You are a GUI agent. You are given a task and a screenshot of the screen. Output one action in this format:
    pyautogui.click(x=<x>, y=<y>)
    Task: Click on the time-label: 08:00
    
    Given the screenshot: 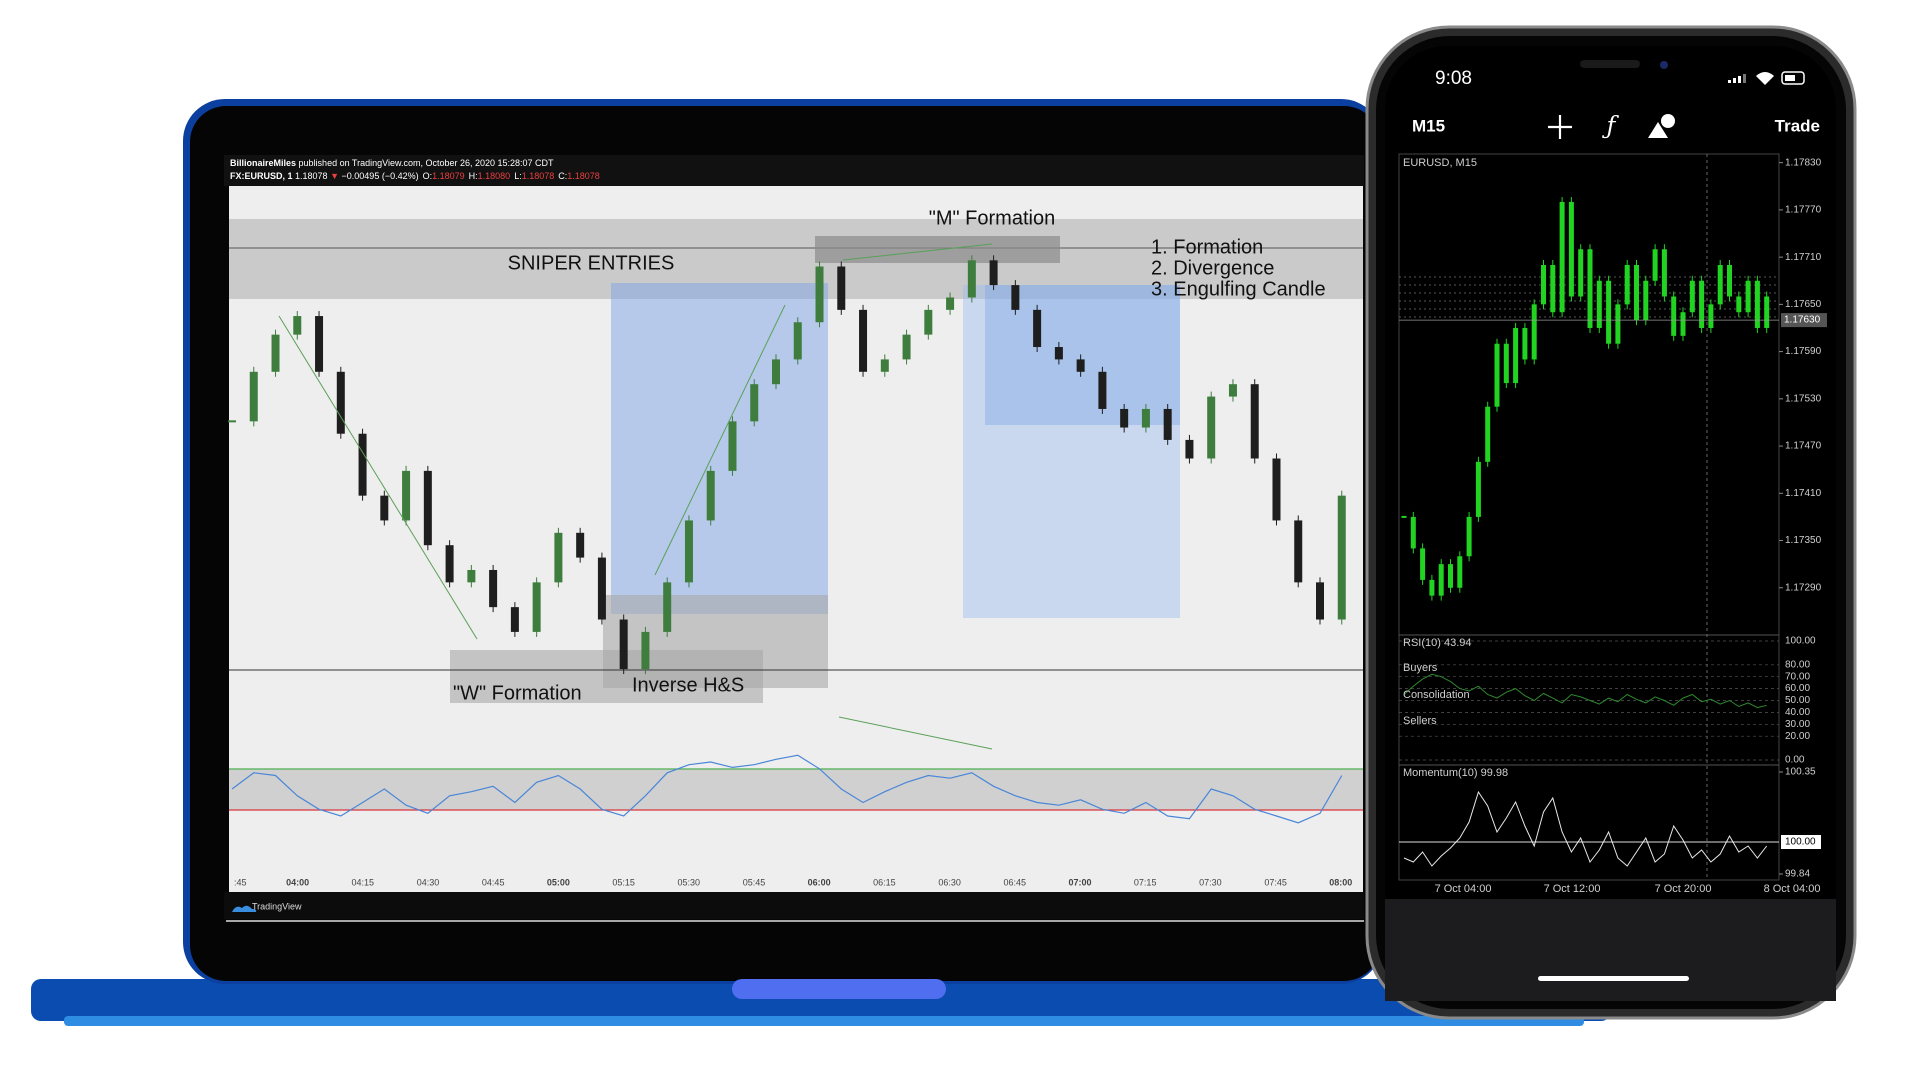 What is the action you would take?
    pyautogui.click(x=1340, y=882)
    